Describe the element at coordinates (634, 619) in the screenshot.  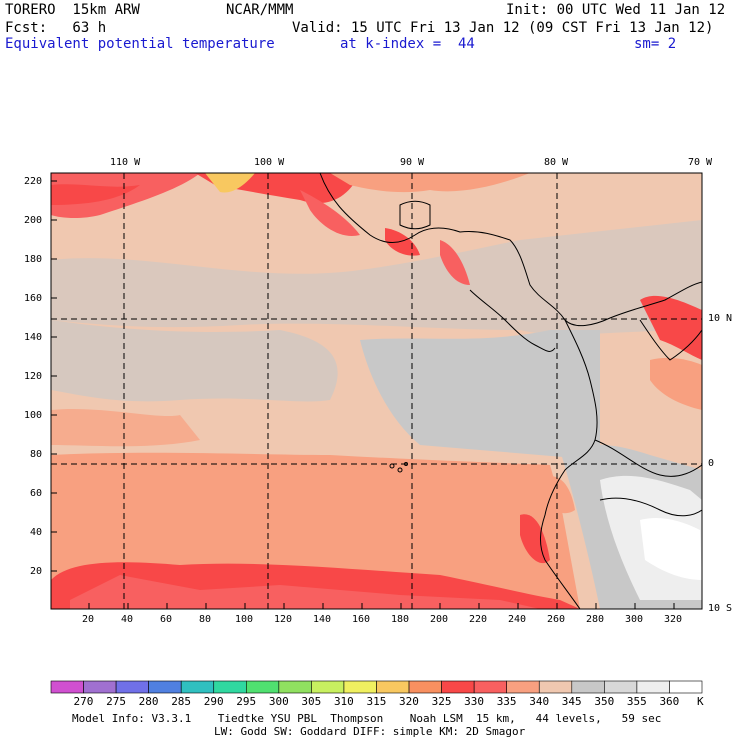
I see `x-tick-label: 300` at that location.